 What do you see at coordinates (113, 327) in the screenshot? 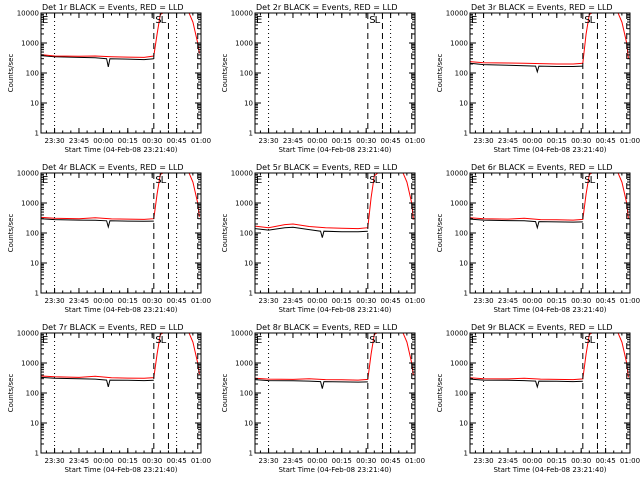
I see `chart-title: Det 7r BLACK = Events, RED = LLD` at bounding box center [113, 327].